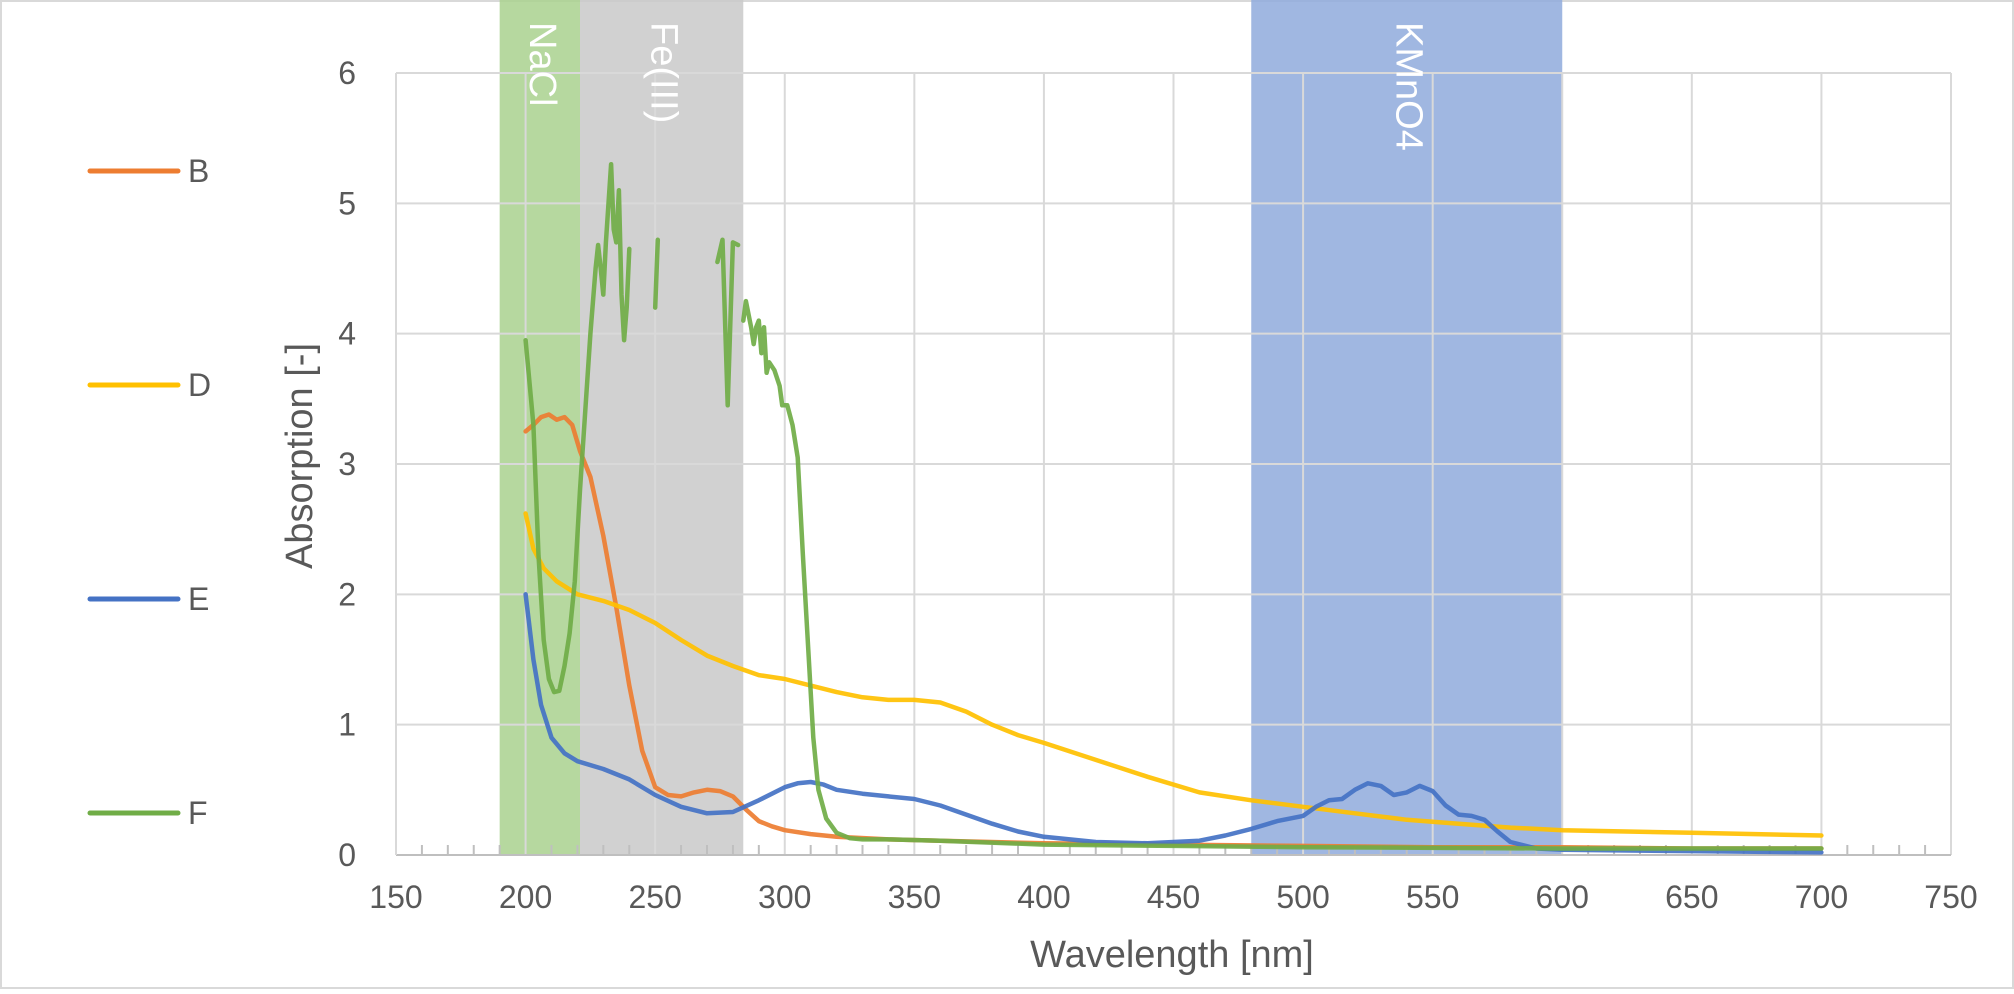 This screenshot has width=2014, height=994. What do you see at coordinates (199, 385) in the screenshot?
I see `legend-label-d: D` at bounding box center [199, 385].